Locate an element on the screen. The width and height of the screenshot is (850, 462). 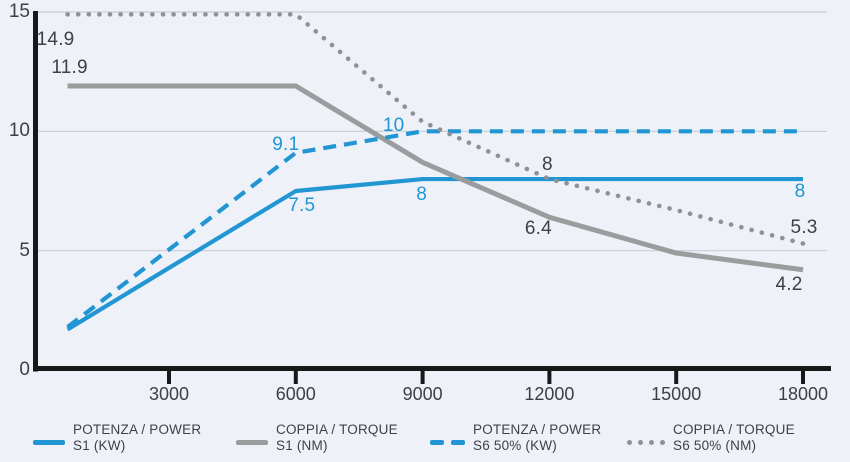
y-tick-label: 5 is located at coordinates (24, 250).